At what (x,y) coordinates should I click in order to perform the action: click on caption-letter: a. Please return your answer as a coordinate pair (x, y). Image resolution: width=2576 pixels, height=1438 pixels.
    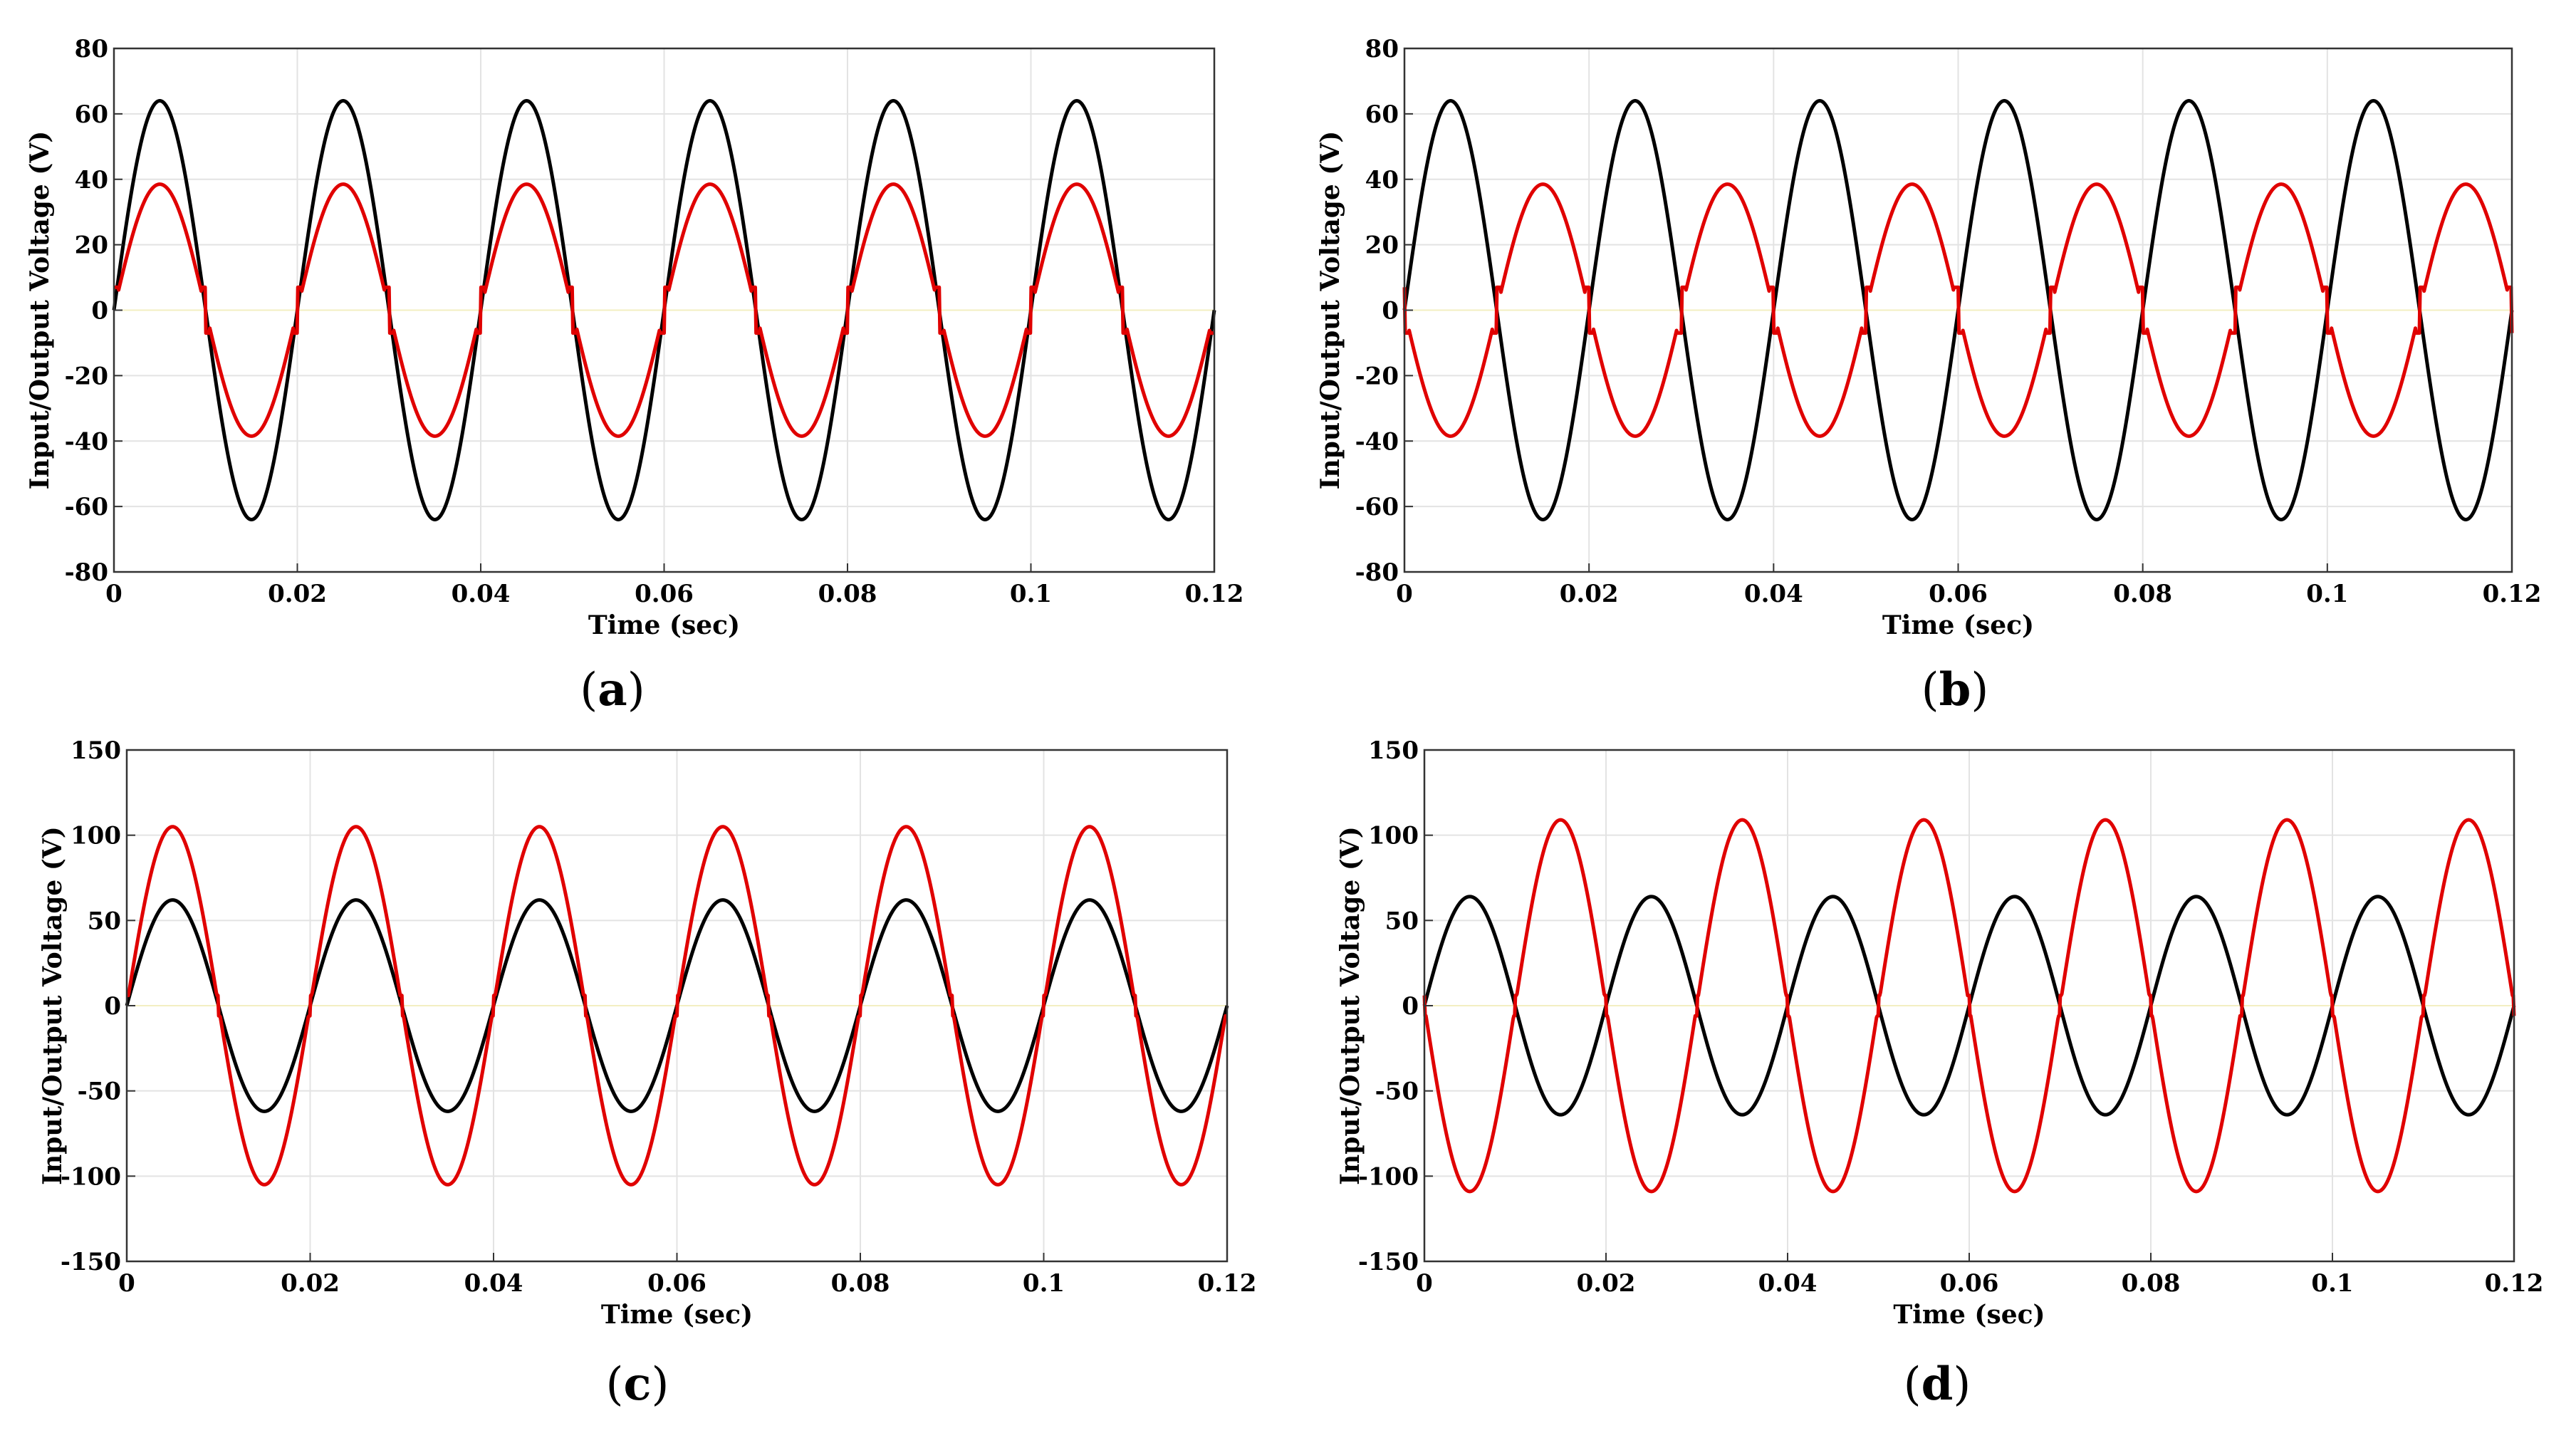
    Looking at the image, I should click on (612, 690).